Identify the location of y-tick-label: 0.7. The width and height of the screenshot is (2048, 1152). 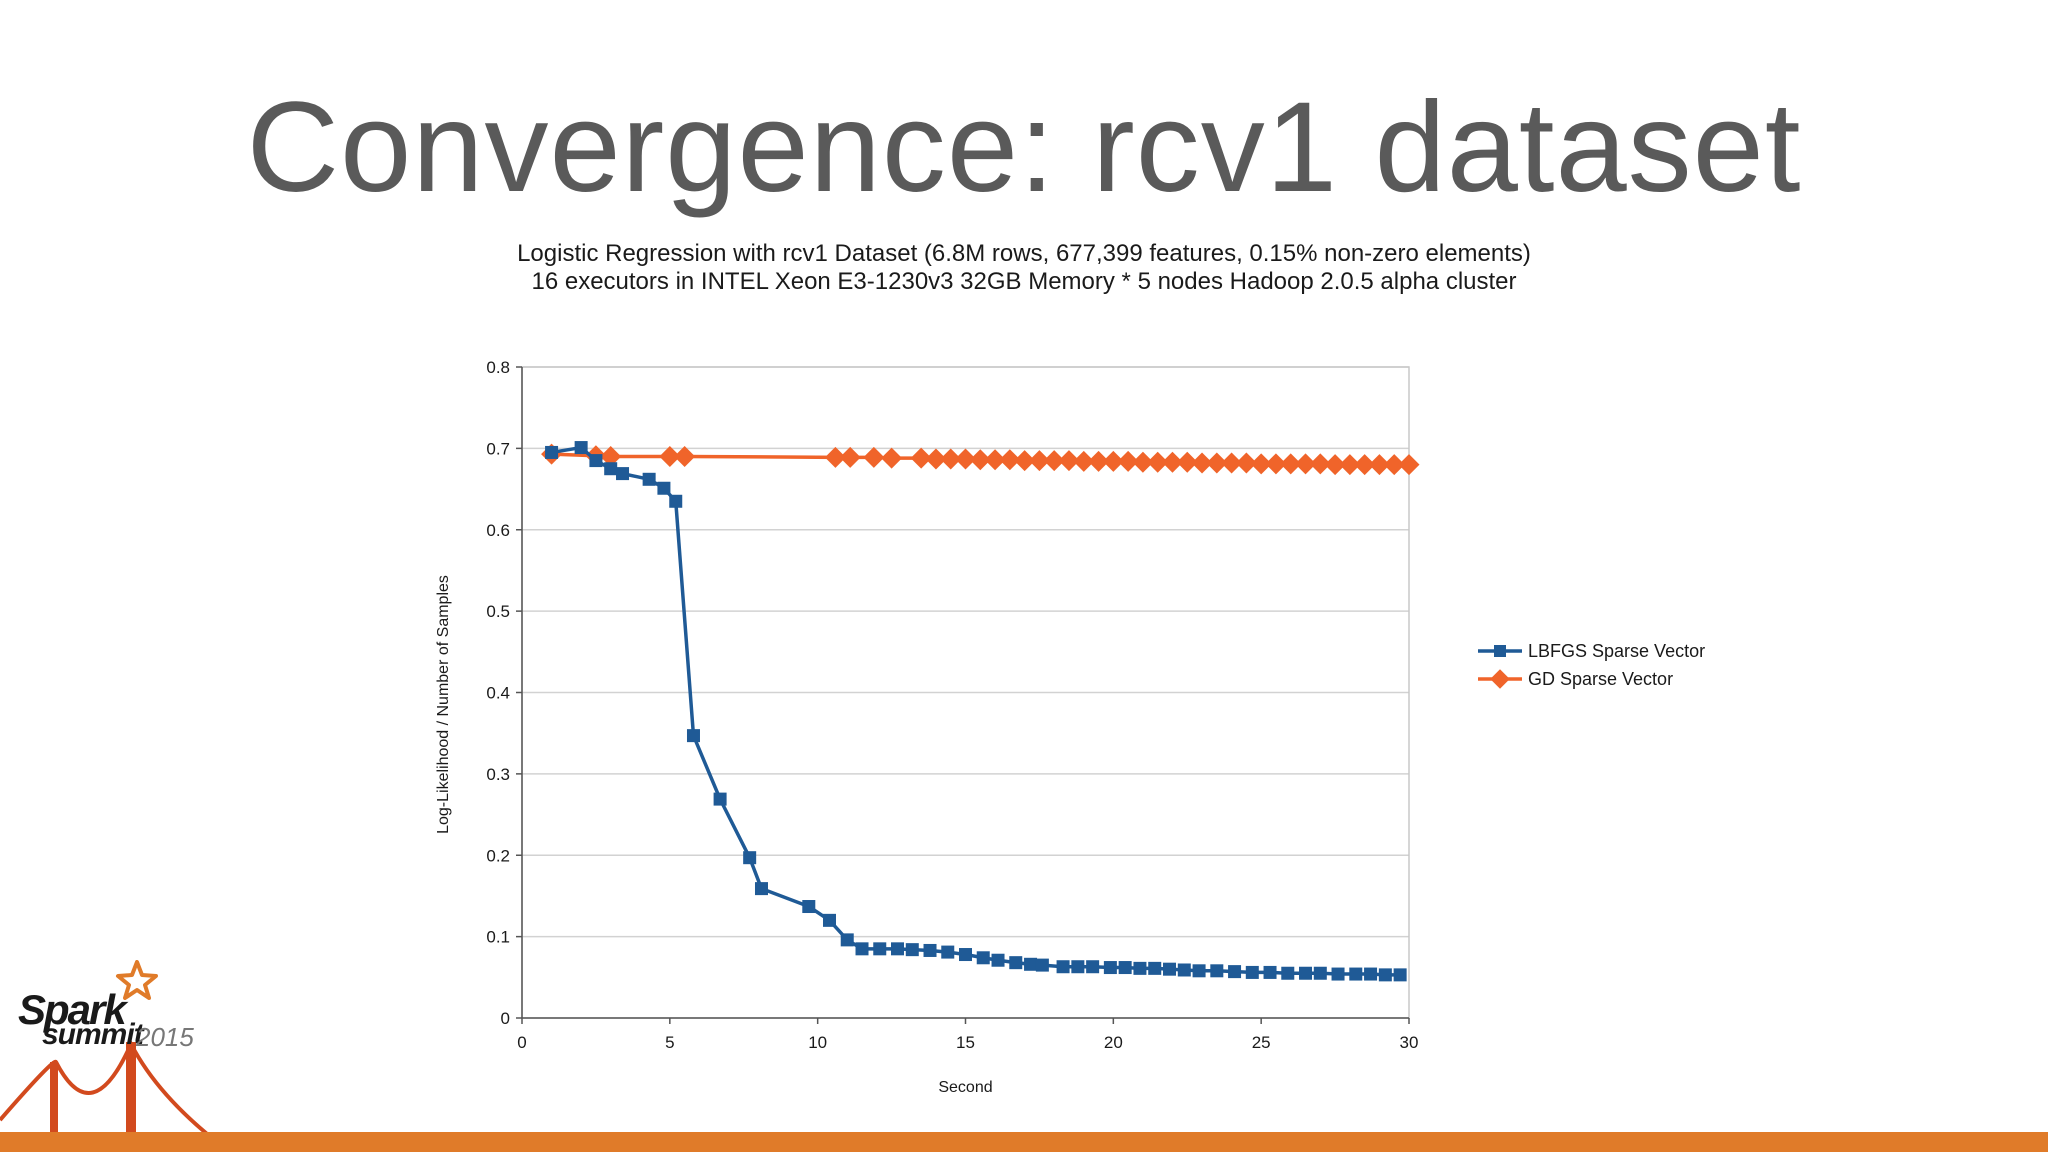
(498, 448).